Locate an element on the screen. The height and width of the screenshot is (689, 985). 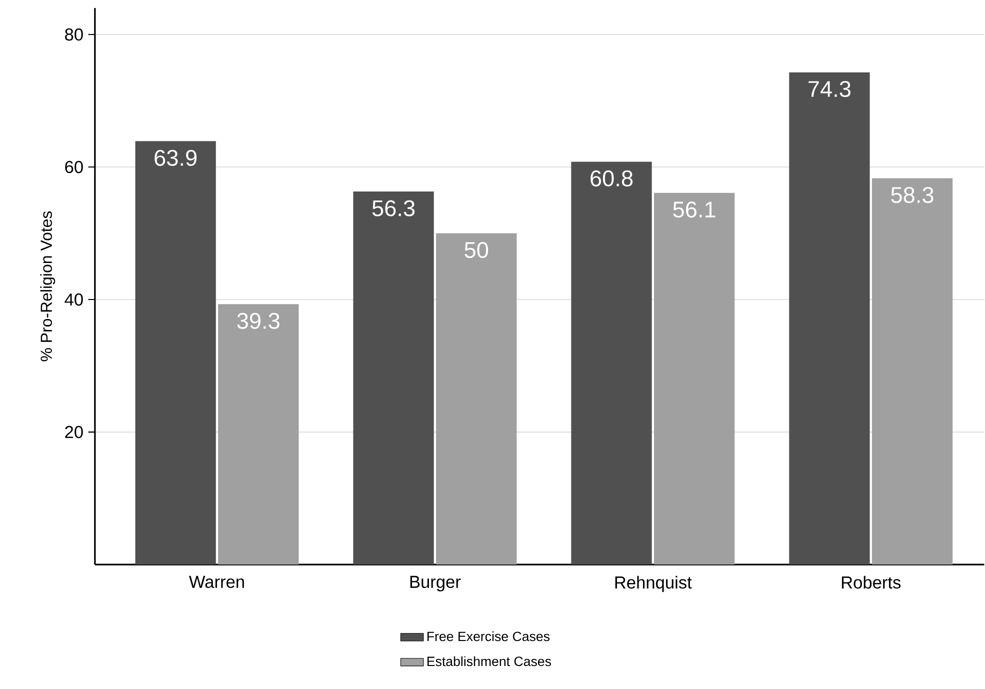
data-label: 56.3 is located at coordinates (393, 208).